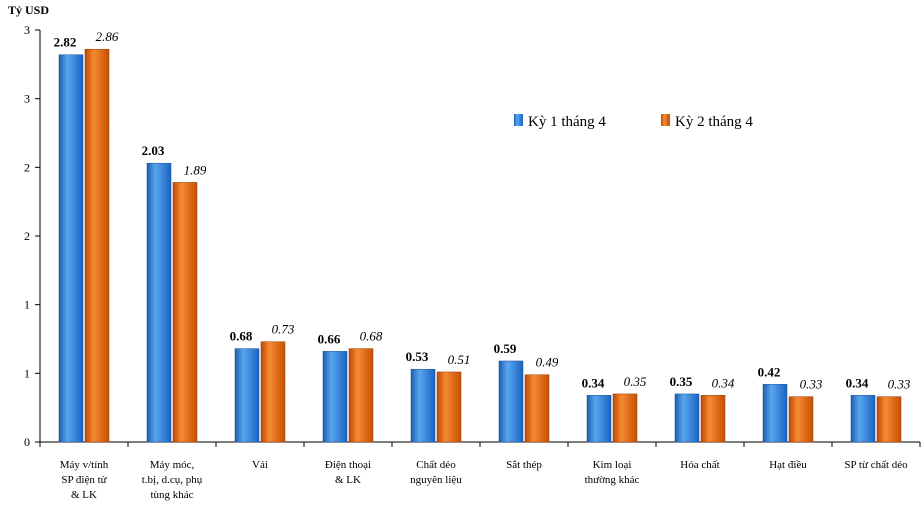 The image size is (924, 510). I want to click on data-label-series-1: 2.82, so click(65, 42).